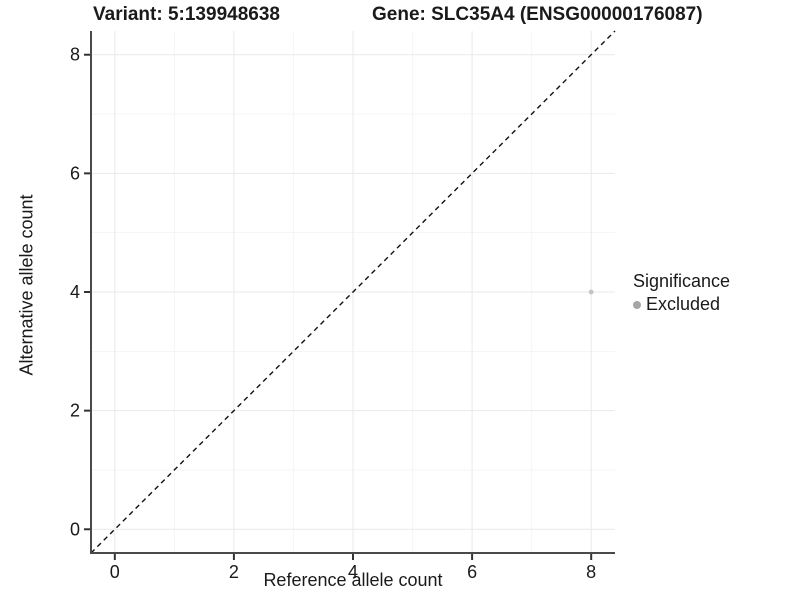 This screenshot has height=600, width=800. Describe the element at coordinates (637, 304) in the screenshot. I see `legend-dot-icon` at that location.